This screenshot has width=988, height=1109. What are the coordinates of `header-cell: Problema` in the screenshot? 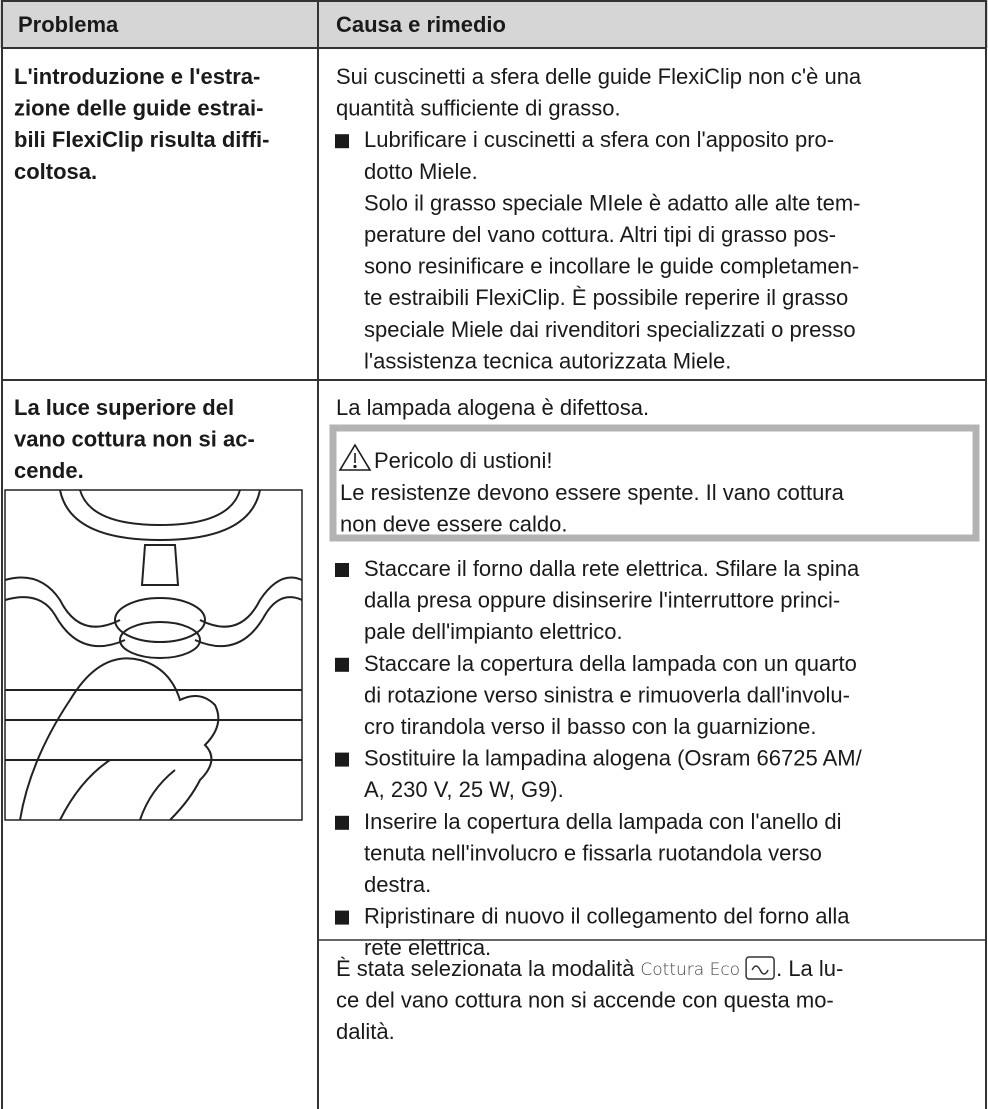 It's located at (68, 24).